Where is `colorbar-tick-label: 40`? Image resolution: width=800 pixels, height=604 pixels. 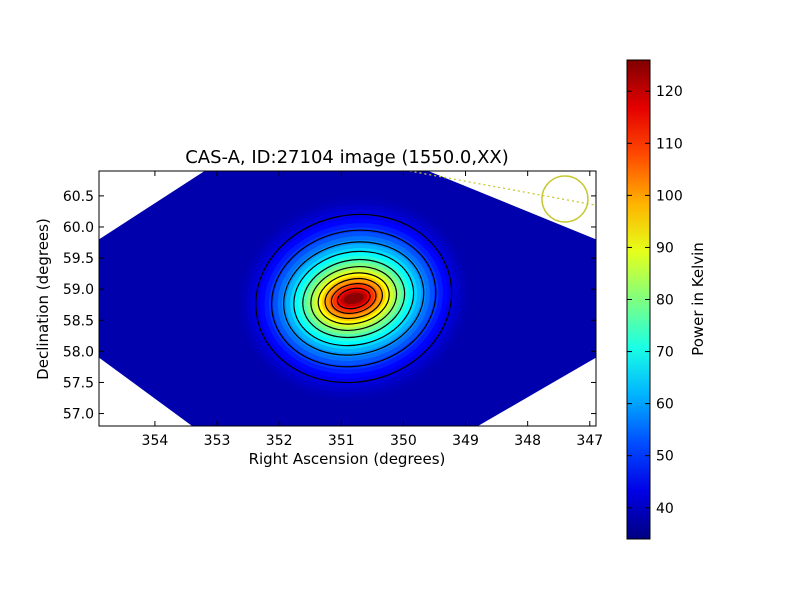 colorbar-tick-label: 40 is located at coordinates (665, 509).